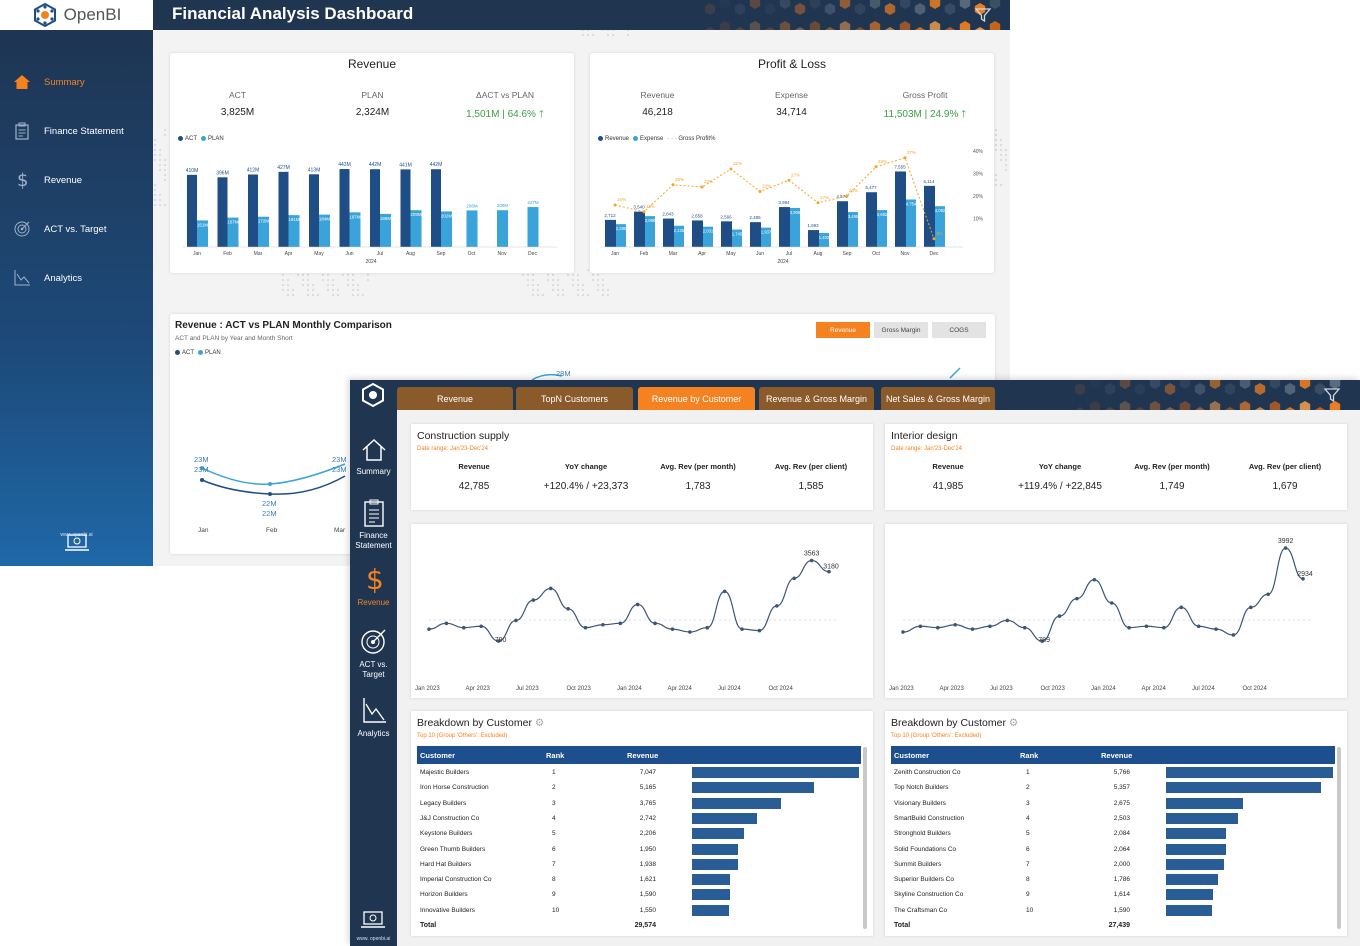  What do you see at coordinates (639, 879) in the screenshot?
I see `table-row: Imperial Construction Co 8 1,621` at bounding box center [639, 879].